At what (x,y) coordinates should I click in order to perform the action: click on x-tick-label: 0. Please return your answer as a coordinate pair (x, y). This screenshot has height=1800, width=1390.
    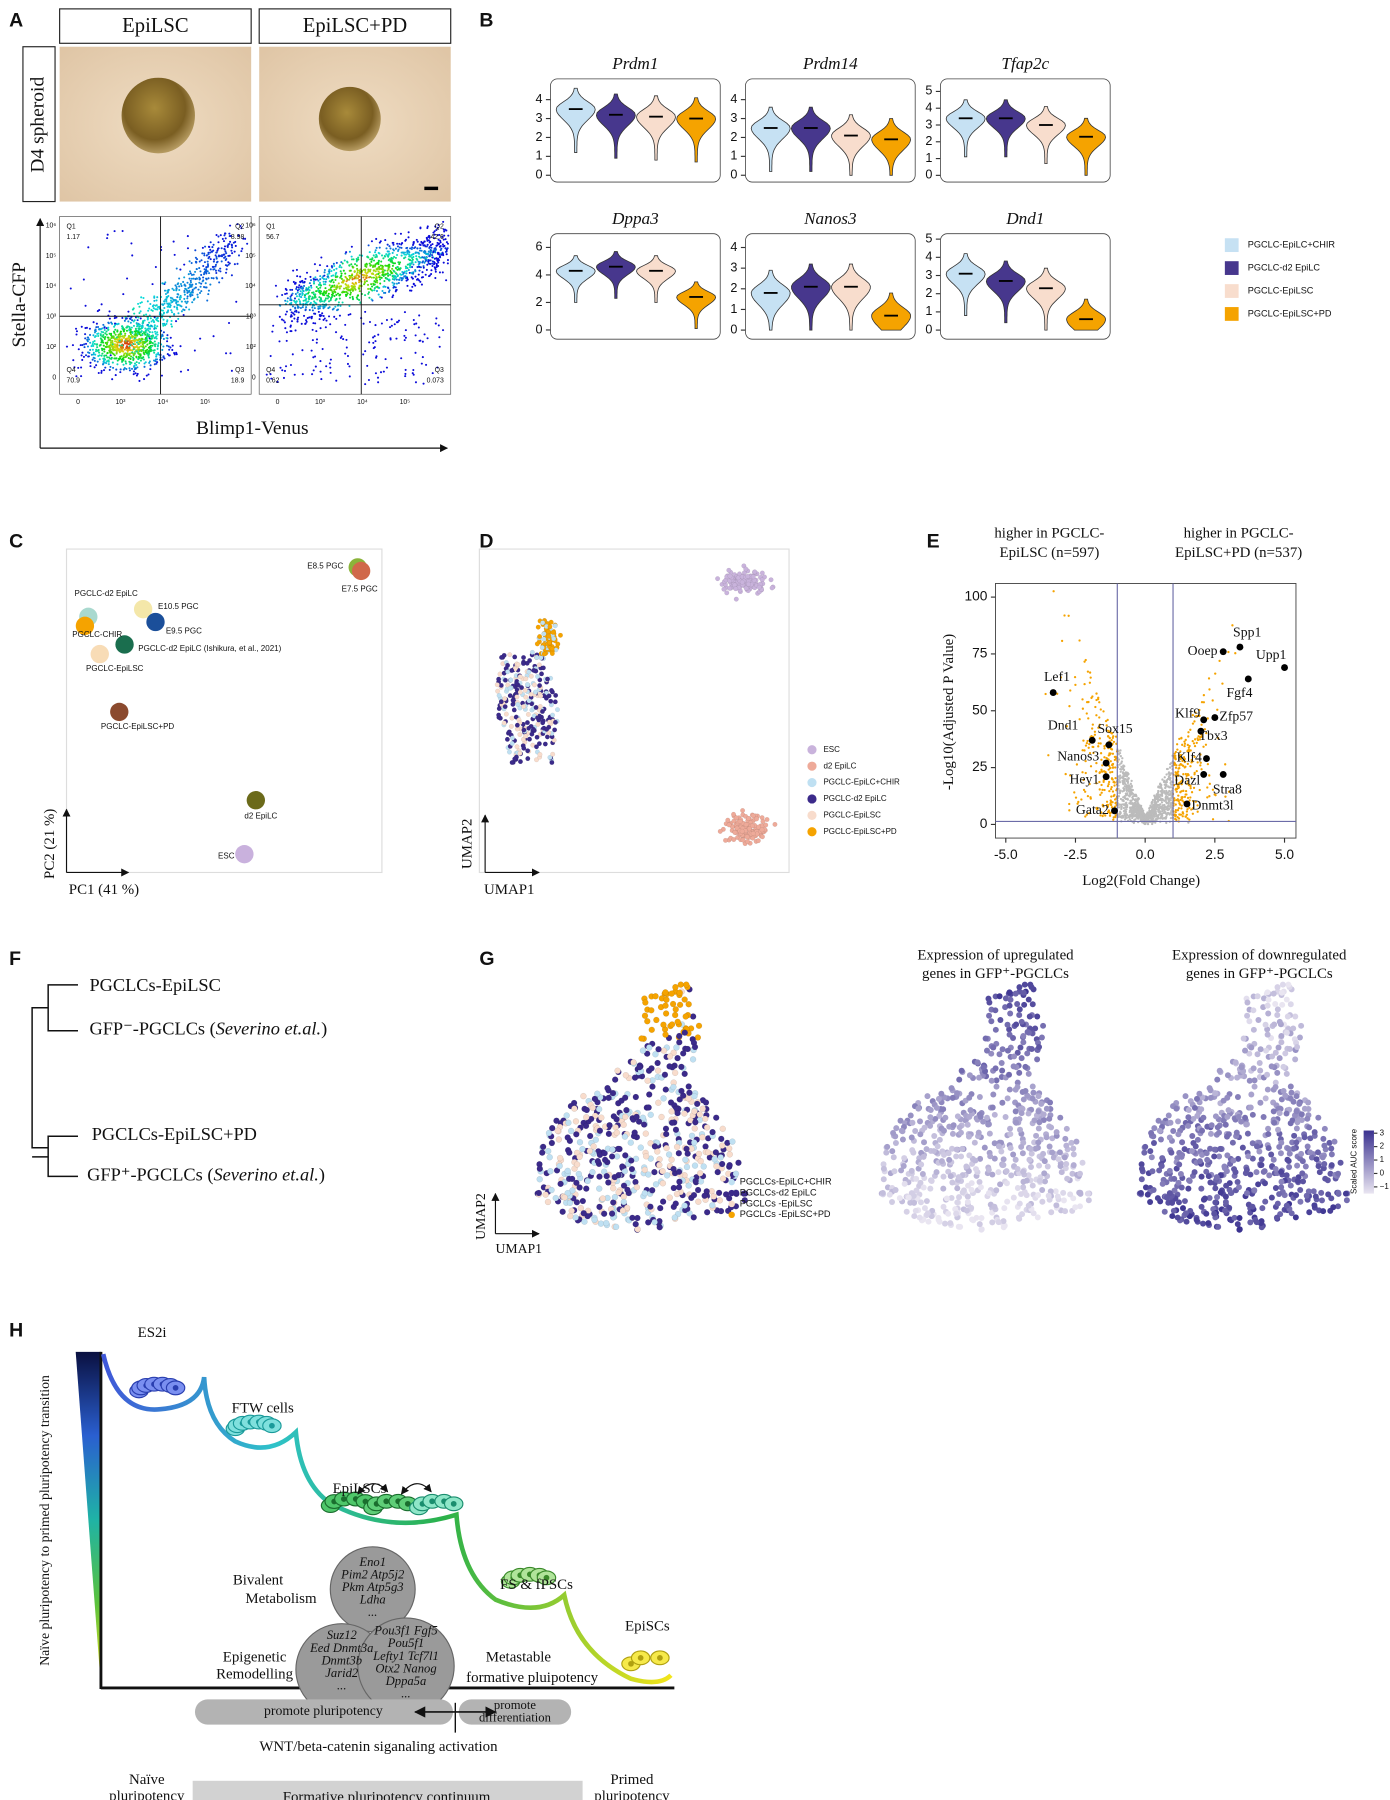
    Looking at the image, I should click on (78, 402).